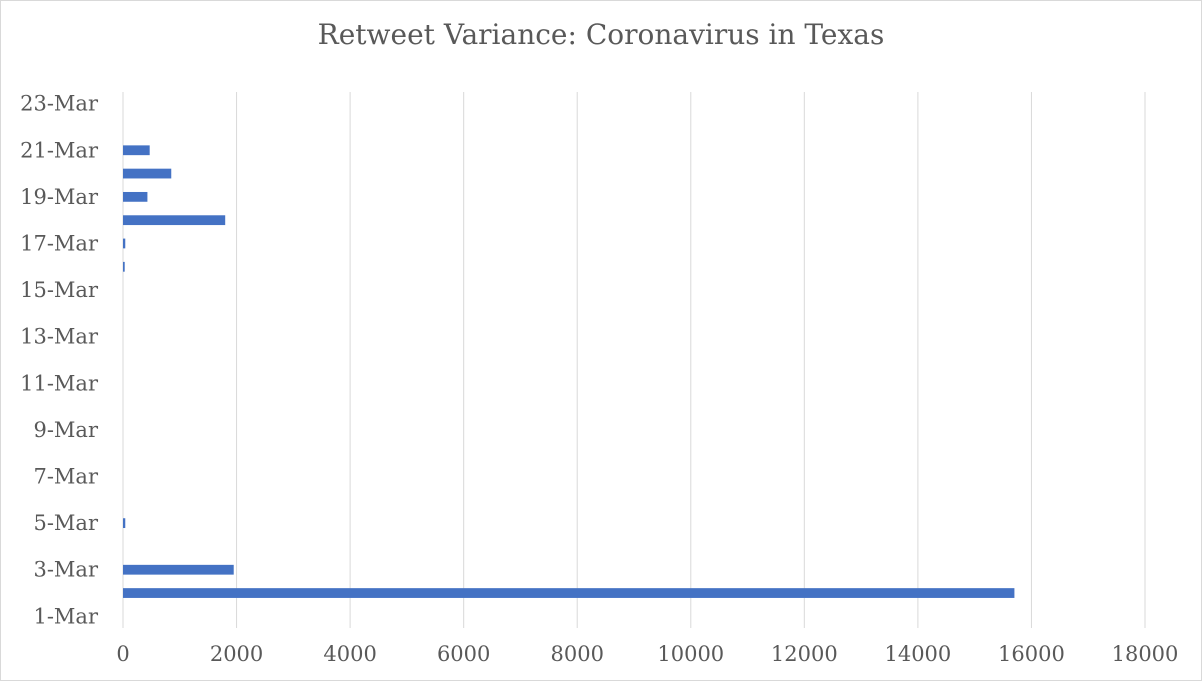  Describe the element at coordinates (122, 654) in the screenshot. I see `x-tick-label: 0` at that location.